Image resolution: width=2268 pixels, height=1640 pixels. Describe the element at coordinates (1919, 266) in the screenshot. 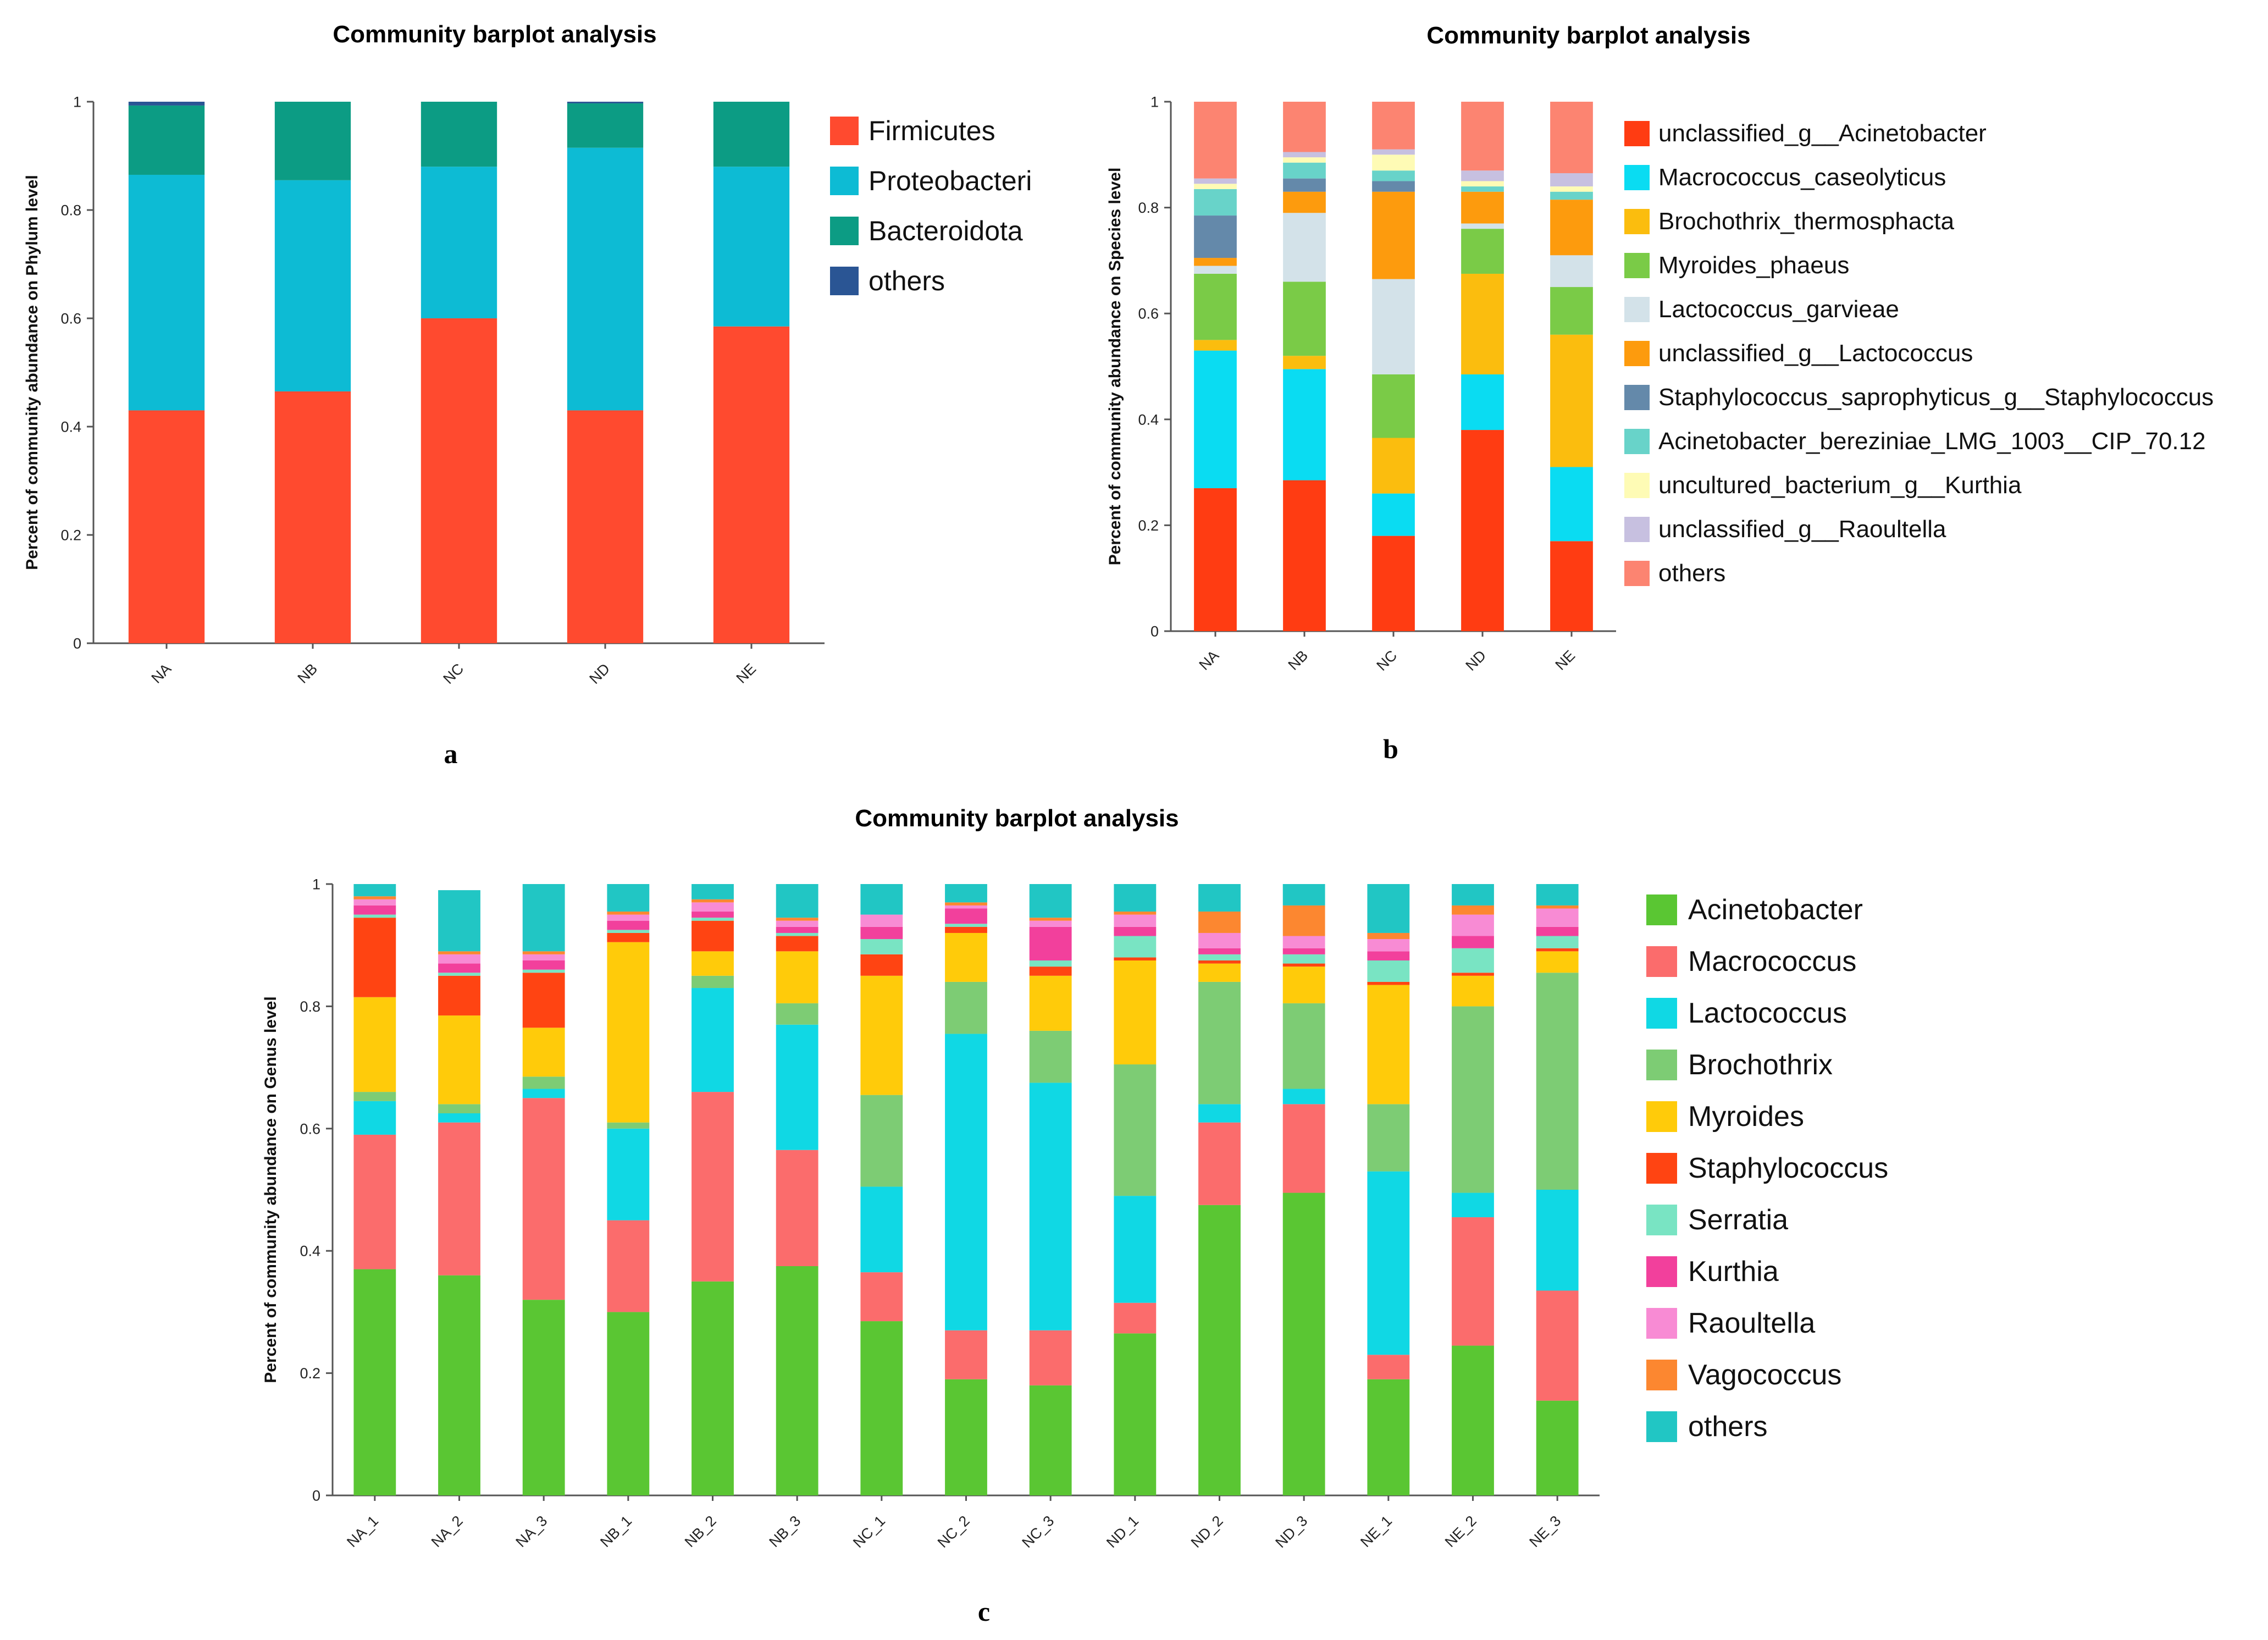

I see `legend-item: Myroides_phaeus` at that location.